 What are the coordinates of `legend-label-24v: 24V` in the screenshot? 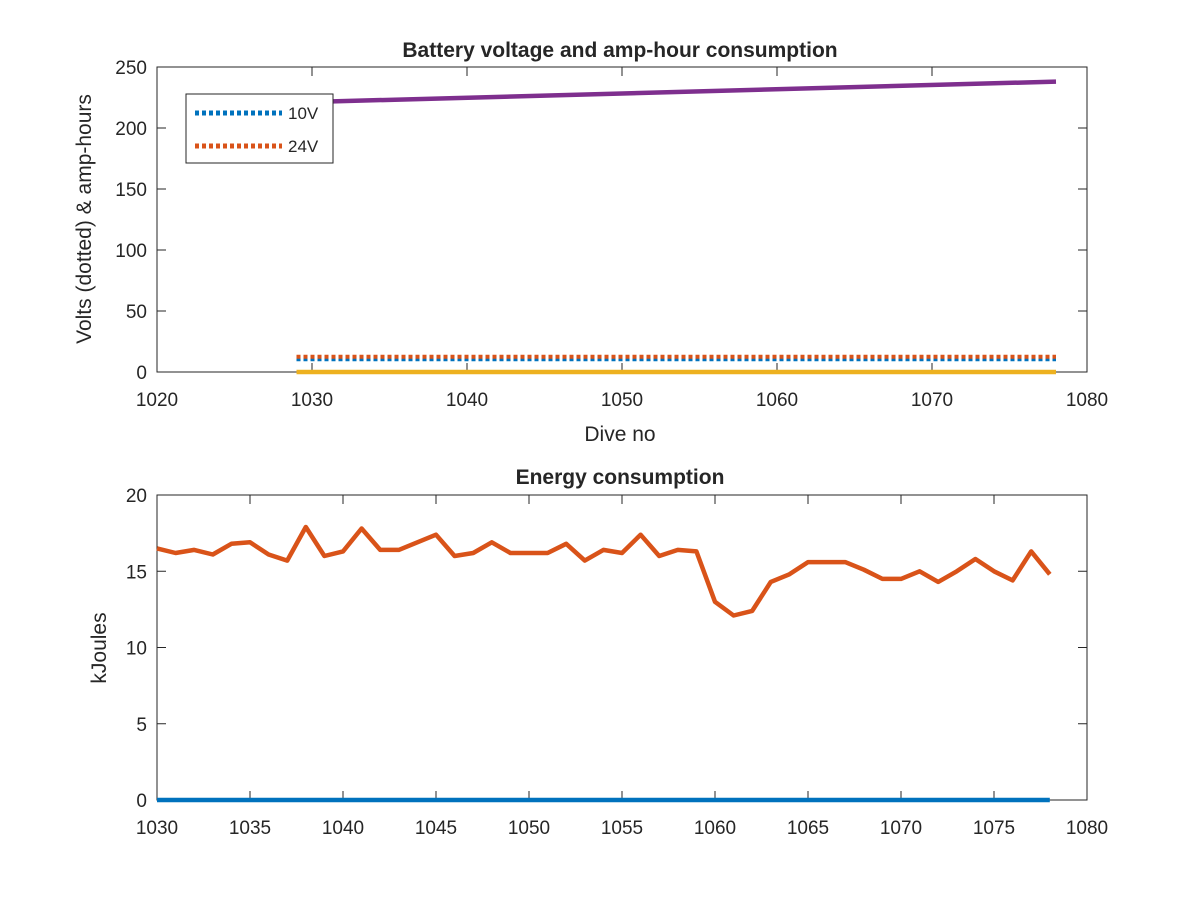 It's located at (303, 146).